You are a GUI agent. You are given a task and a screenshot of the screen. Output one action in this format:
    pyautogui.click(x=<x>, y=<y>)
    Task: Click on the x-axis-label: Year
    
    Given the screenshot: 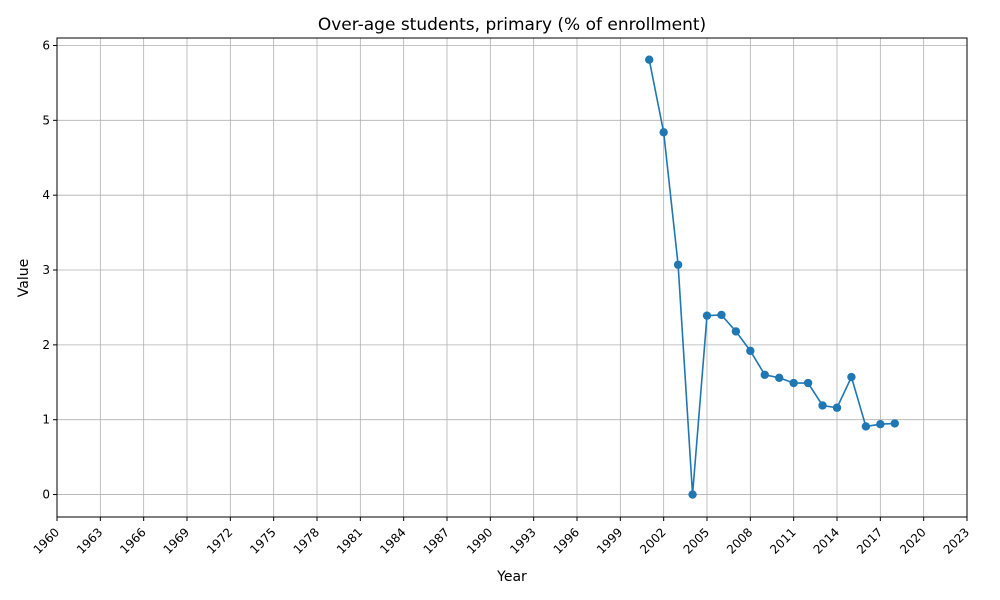 What is the action you would take?
    pyautogui.click(x=511, y=577)
    